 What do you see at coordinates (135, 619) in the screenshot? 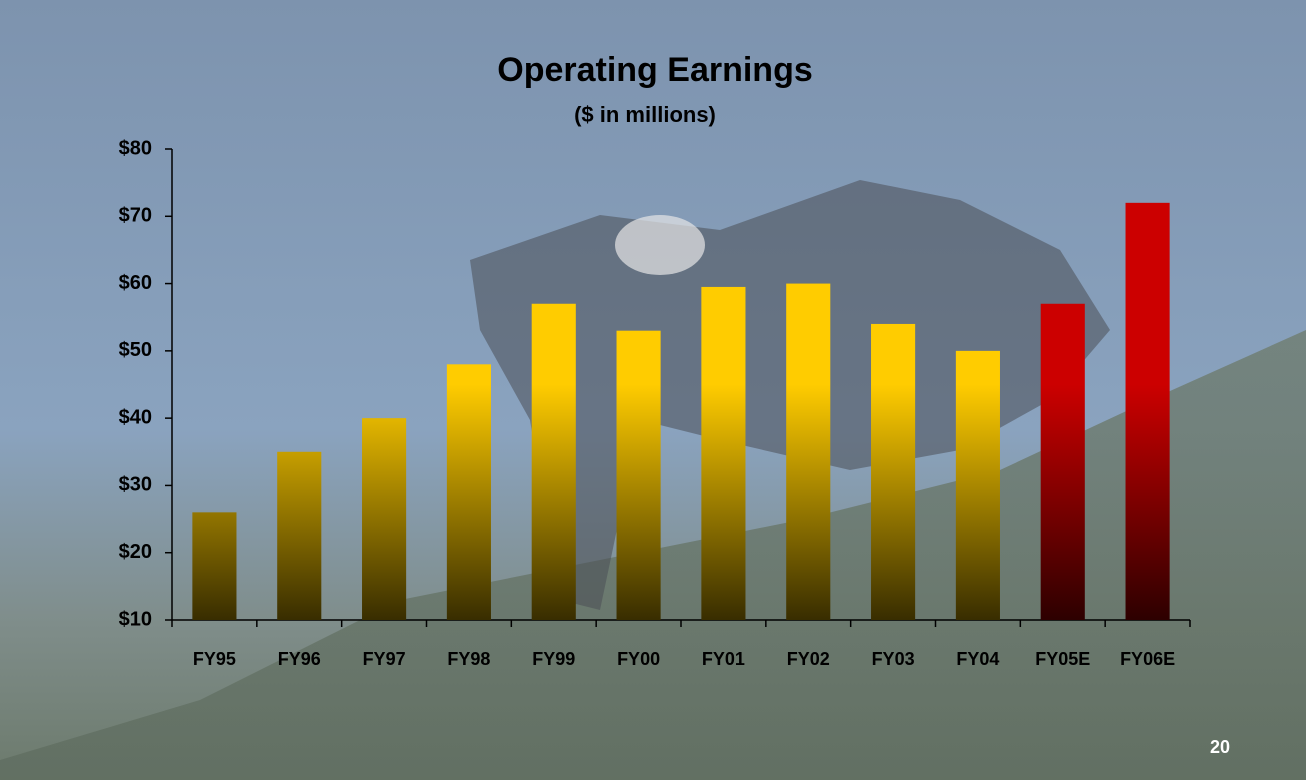
I see `y-tick-label: $10` at bounding box center [135, 619].